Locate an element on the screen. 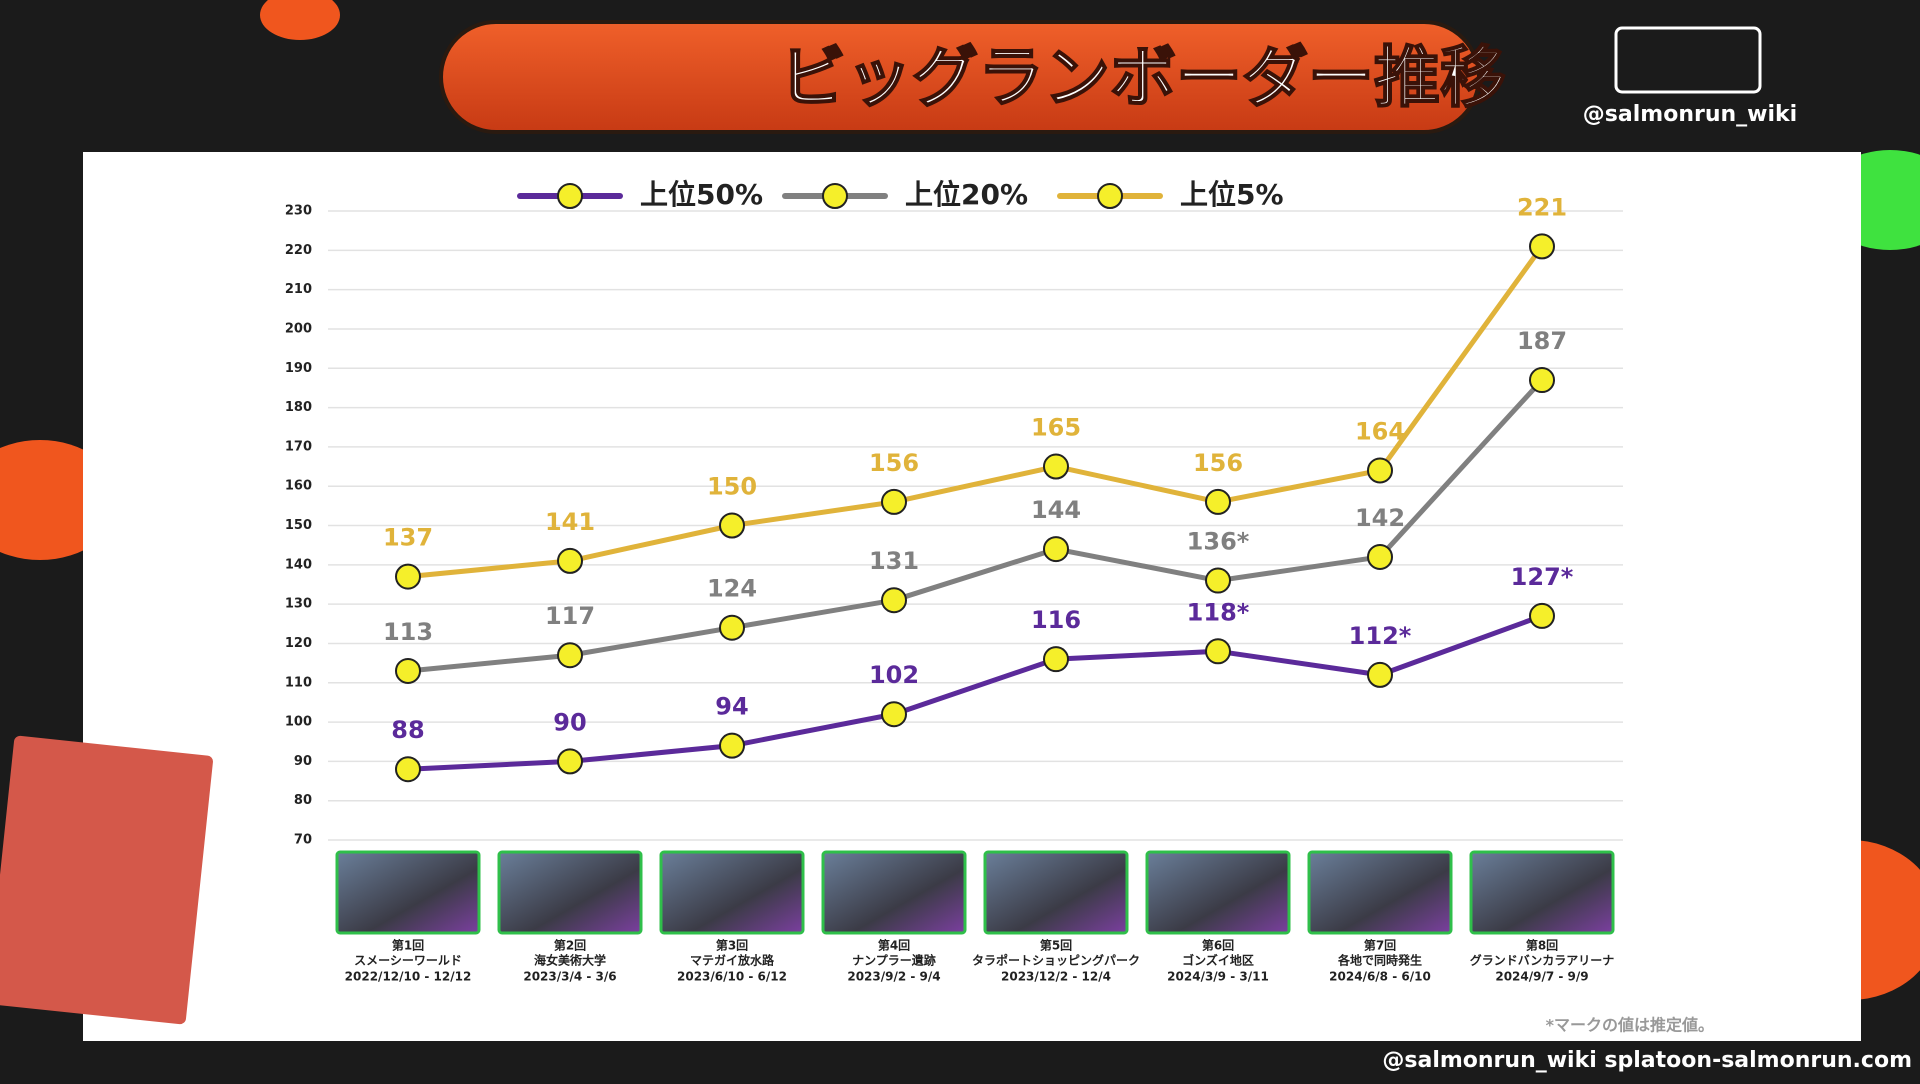 The height and width of the screenshot is (1084, 1920). data-label: 112* is located at coordinates (1380, 636).